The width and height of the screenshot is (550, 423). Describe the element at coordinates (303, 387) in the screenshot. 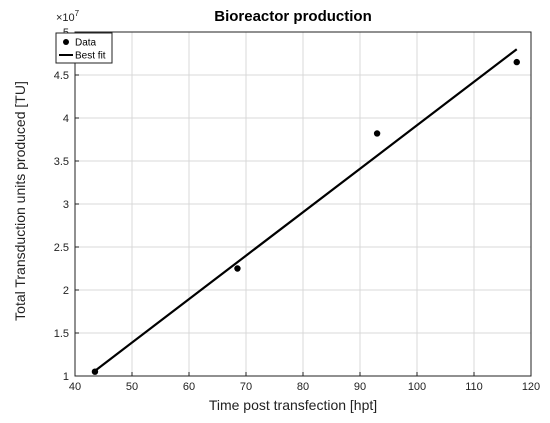

I see `x-tick-label: 80` at that location.